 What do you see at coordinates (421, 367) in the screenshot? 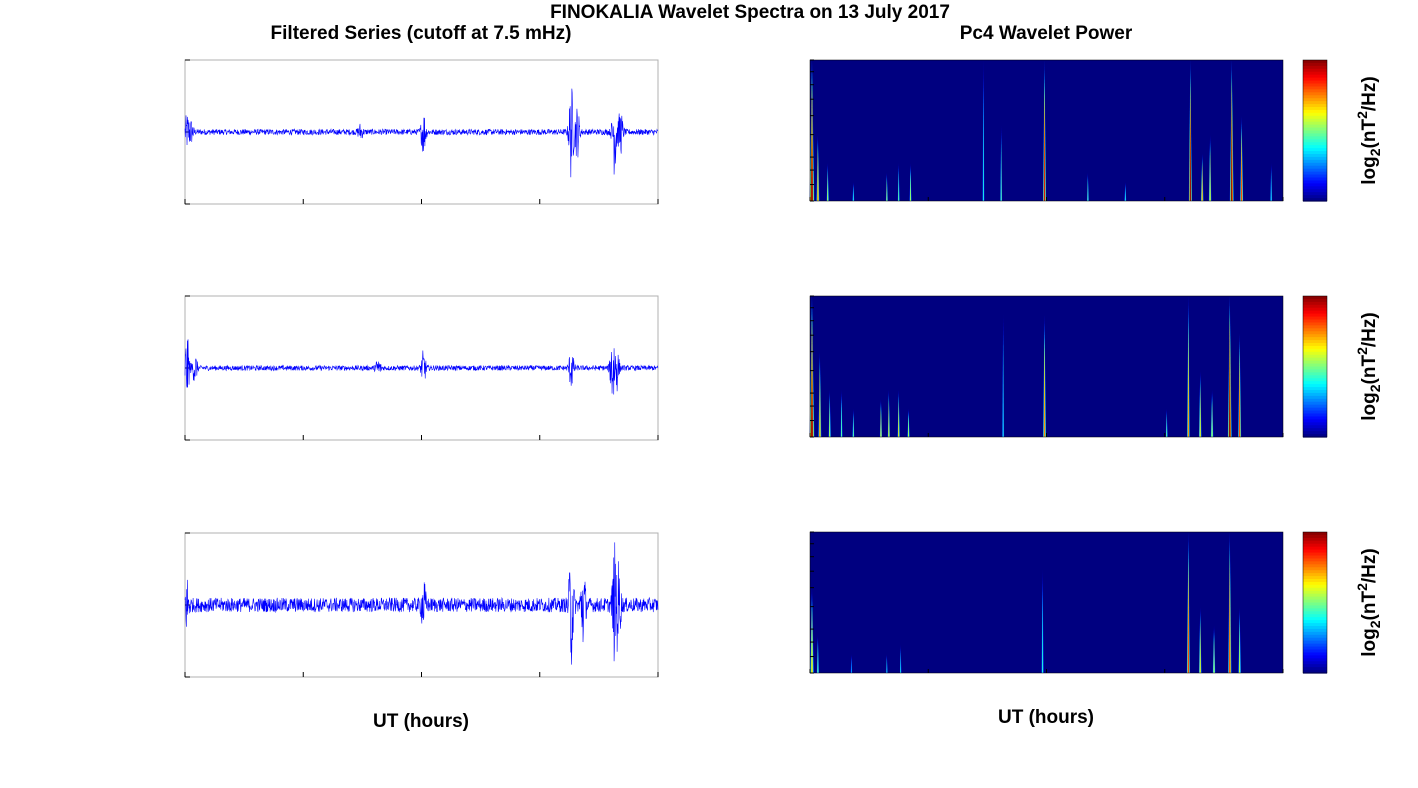
I see `filtered-series-line` at bounding box center [421, 367].